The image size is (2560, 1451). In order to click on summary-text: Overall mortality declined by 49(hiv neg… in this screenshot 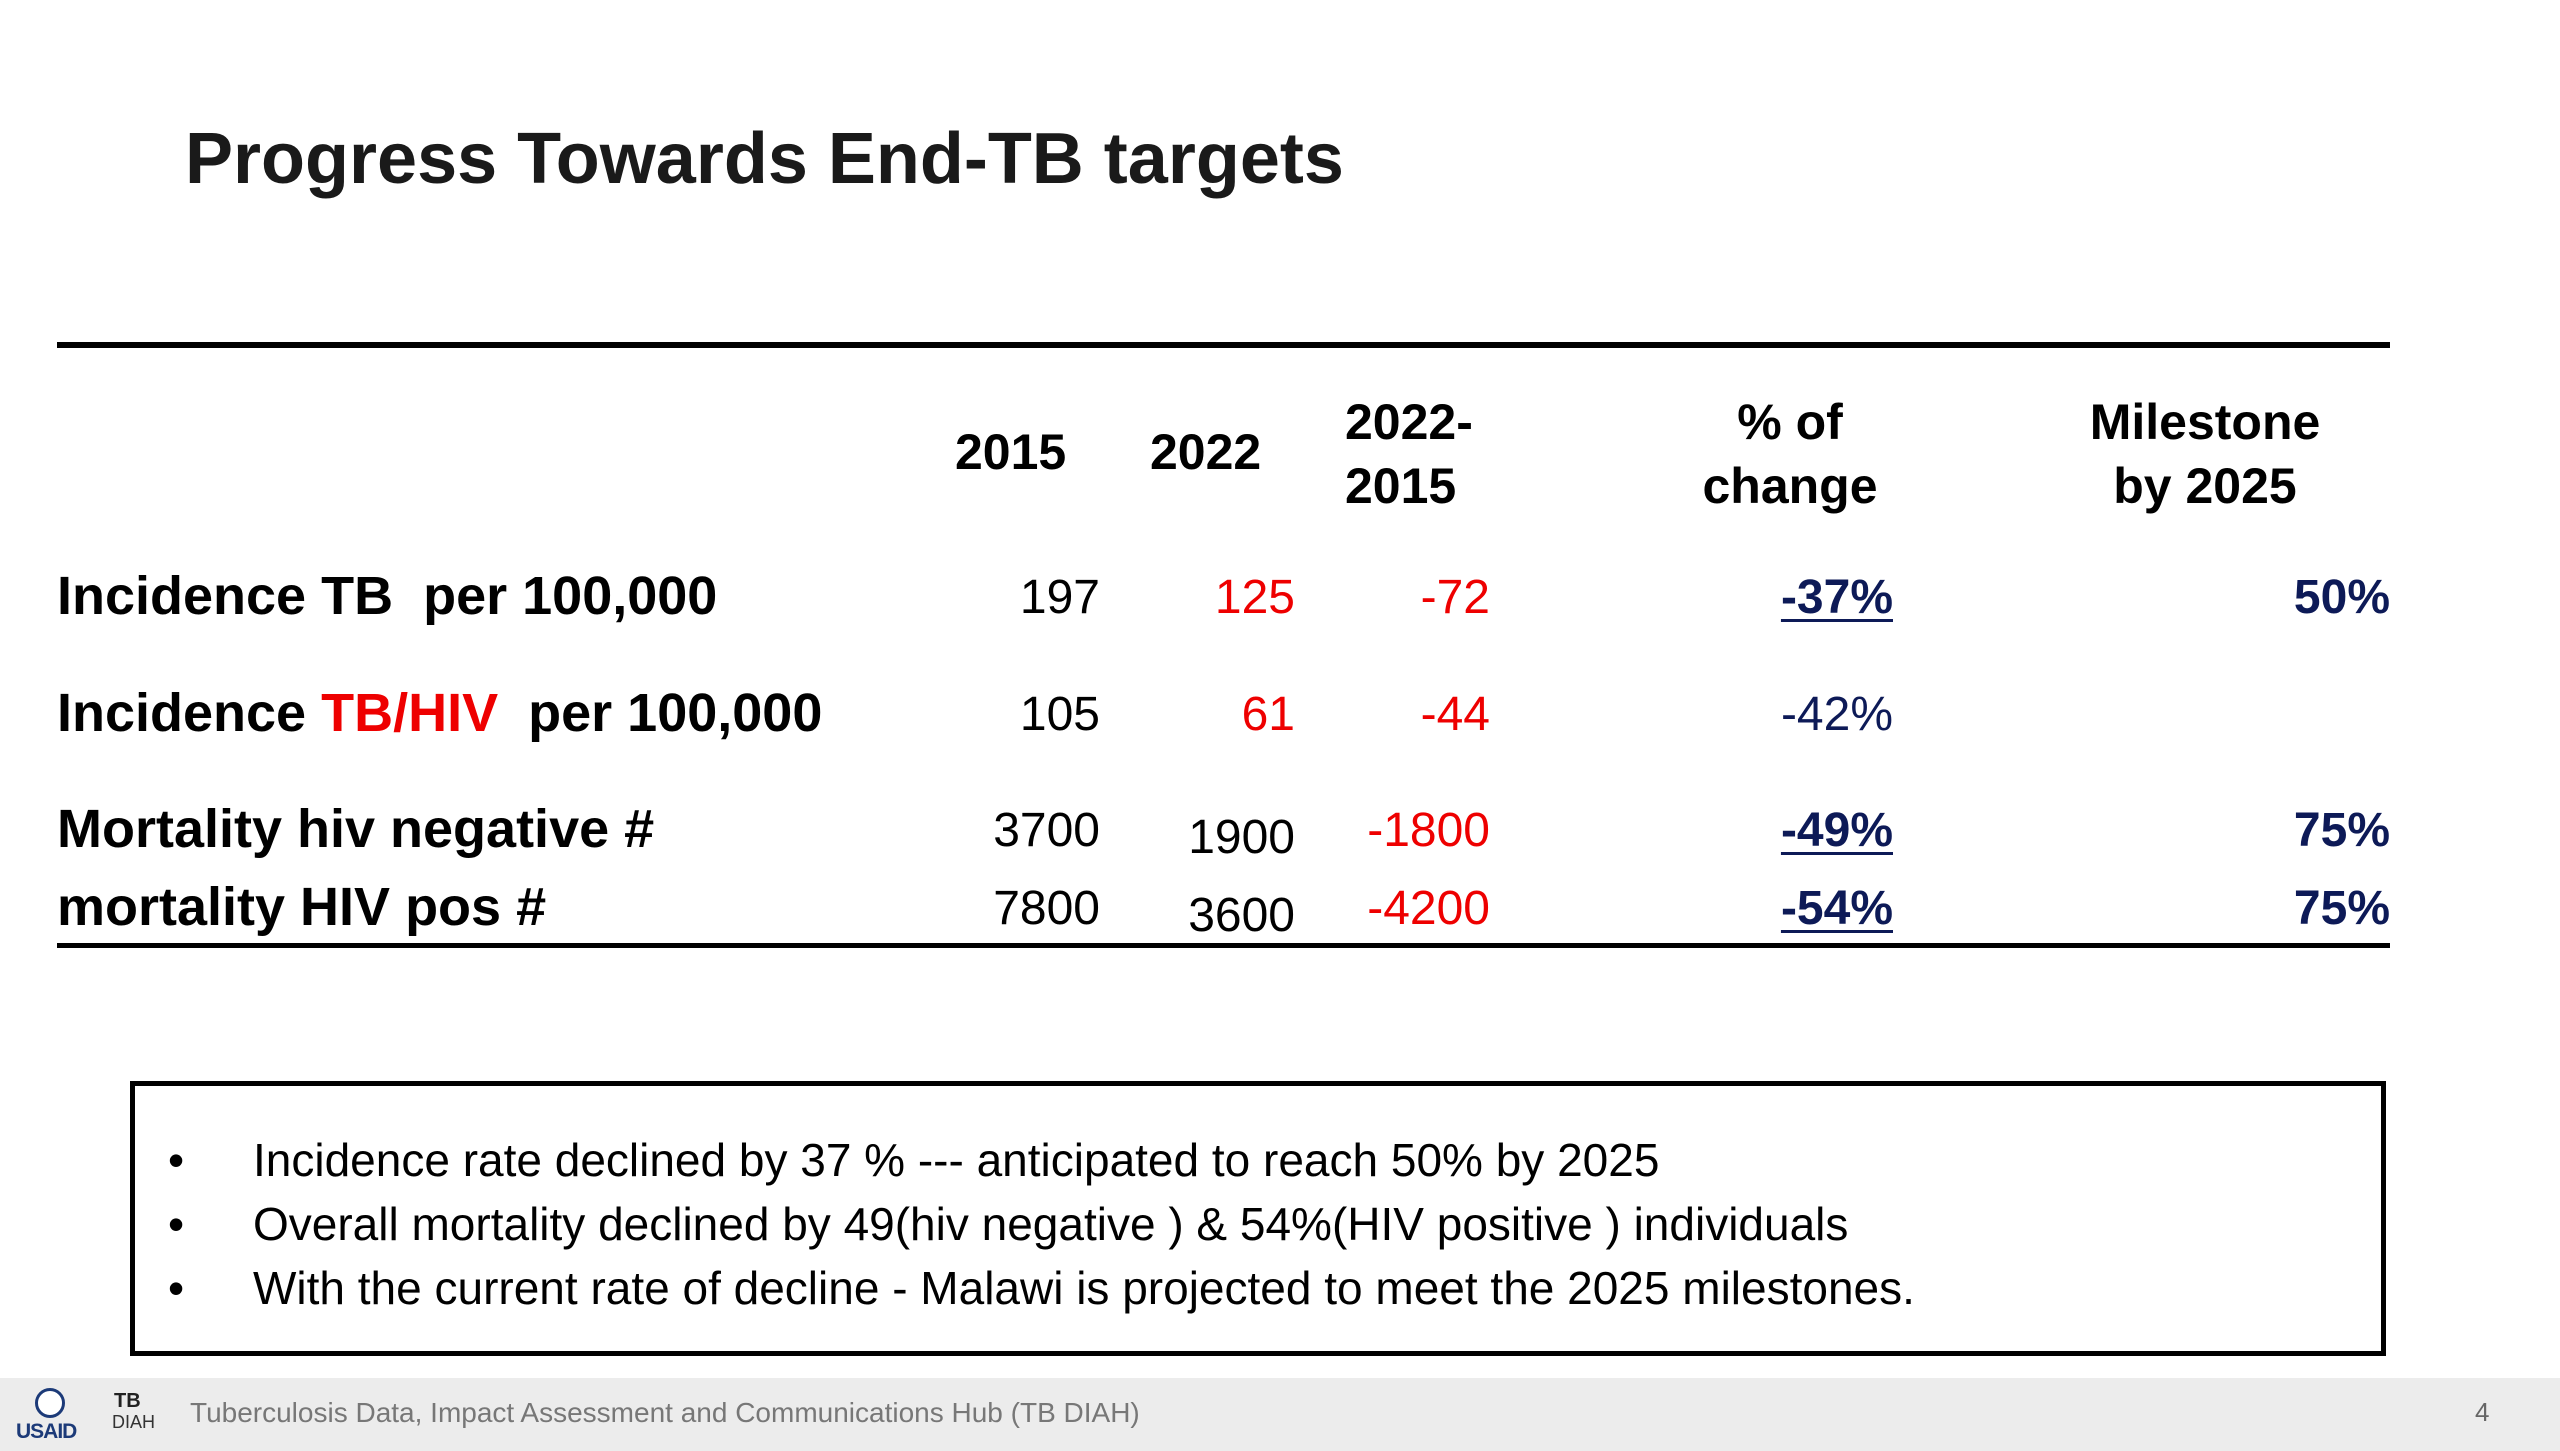, I will do `click(1051, 1224)`.